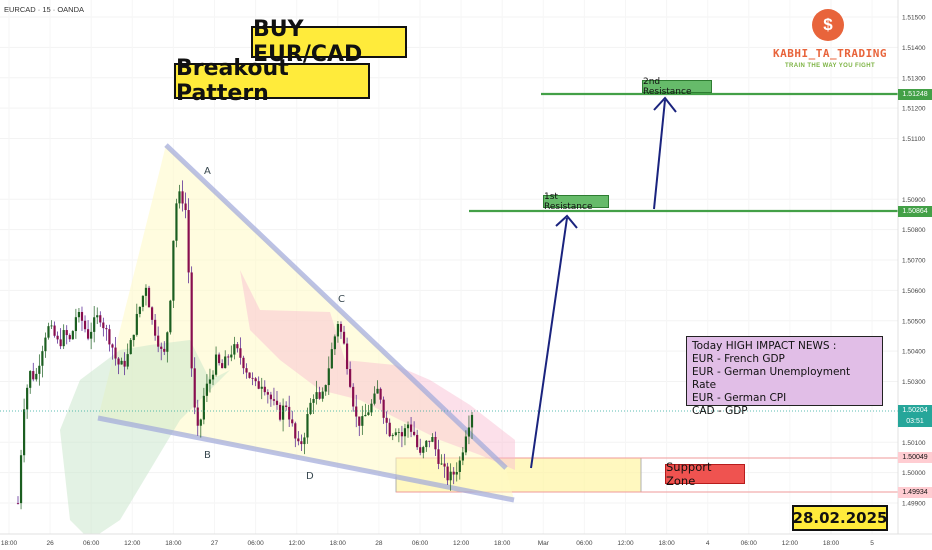  Describe the element at coordinates (914, 382) in the screenshot. I see `y-tick-label: 1.50300` at that location.